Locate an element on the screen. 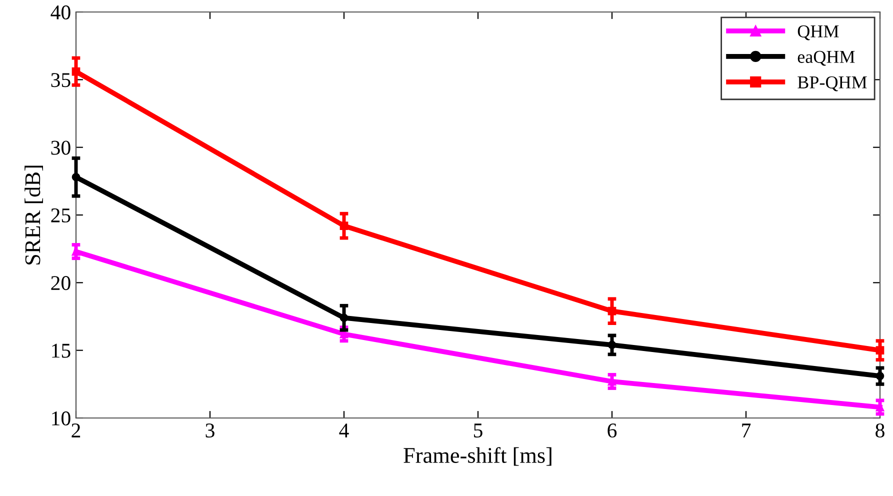 The height and width of the screenshot is (496, 893). y-tick-label: 35 is located at coordinates (60, 80).